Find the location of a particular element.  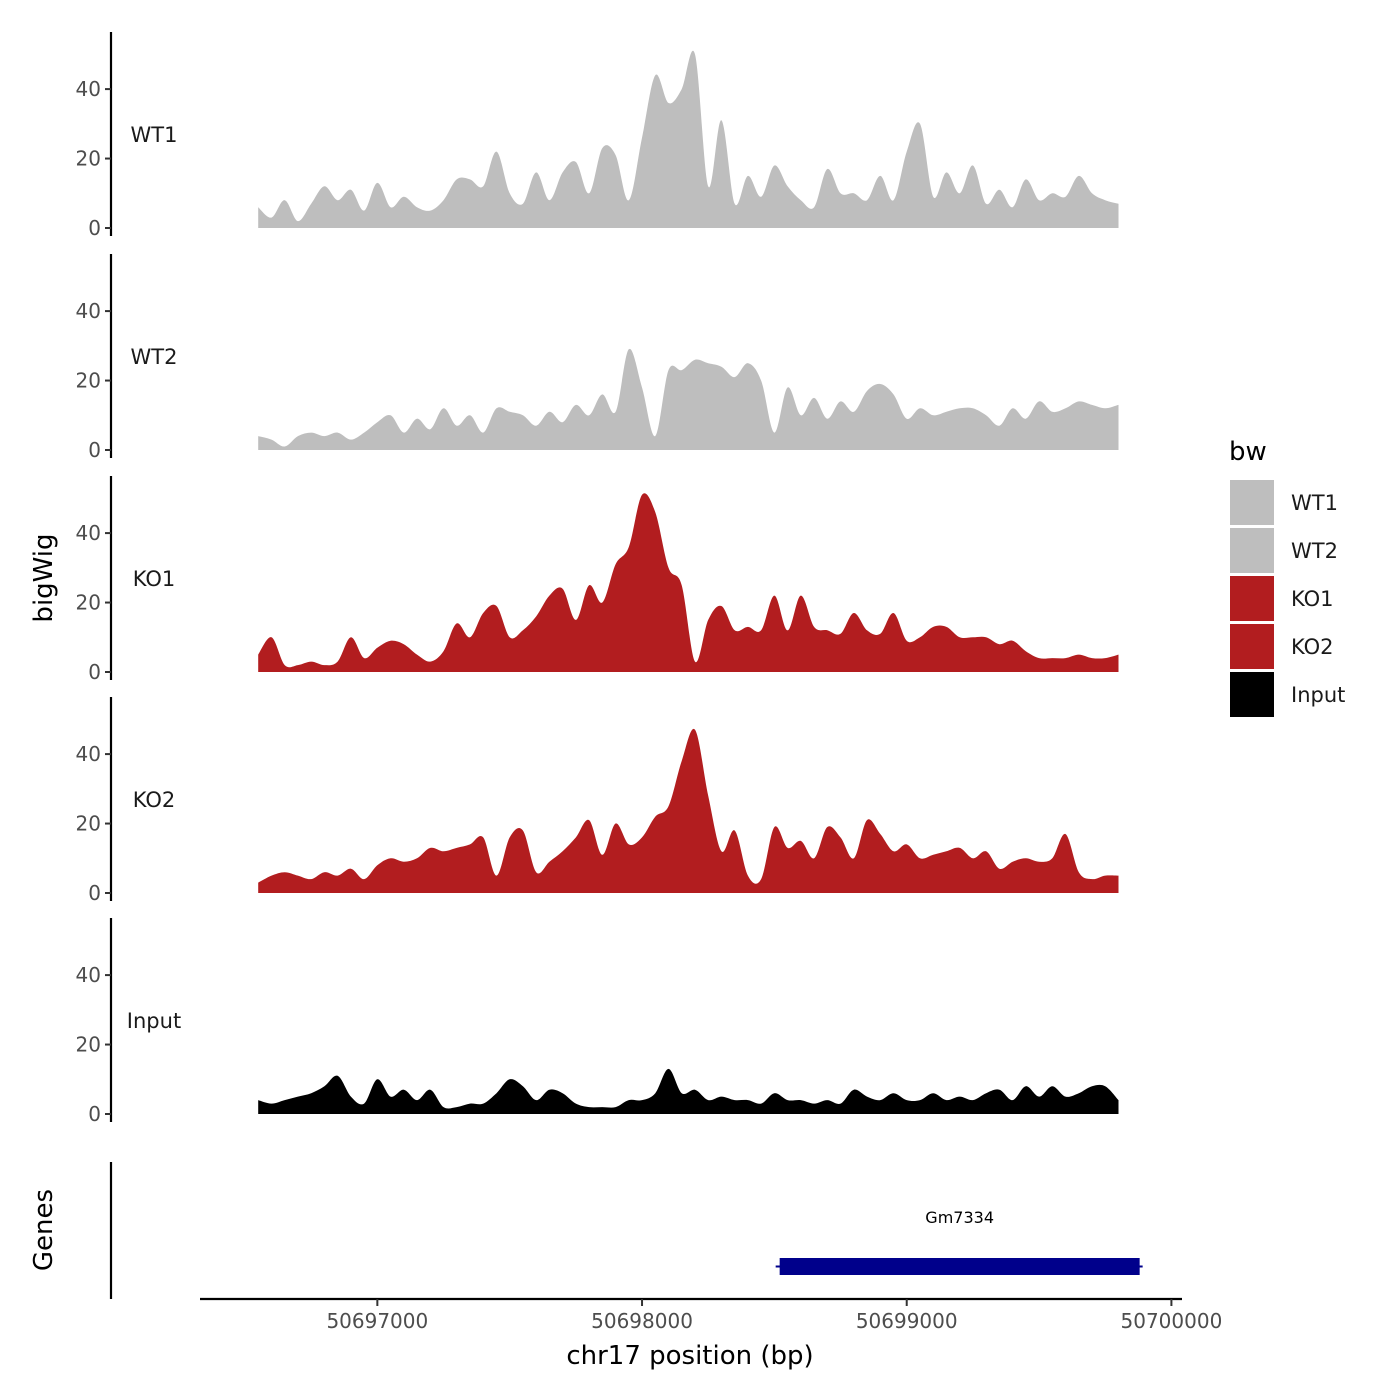

area-ko1 is located at coordinates (688, 582).